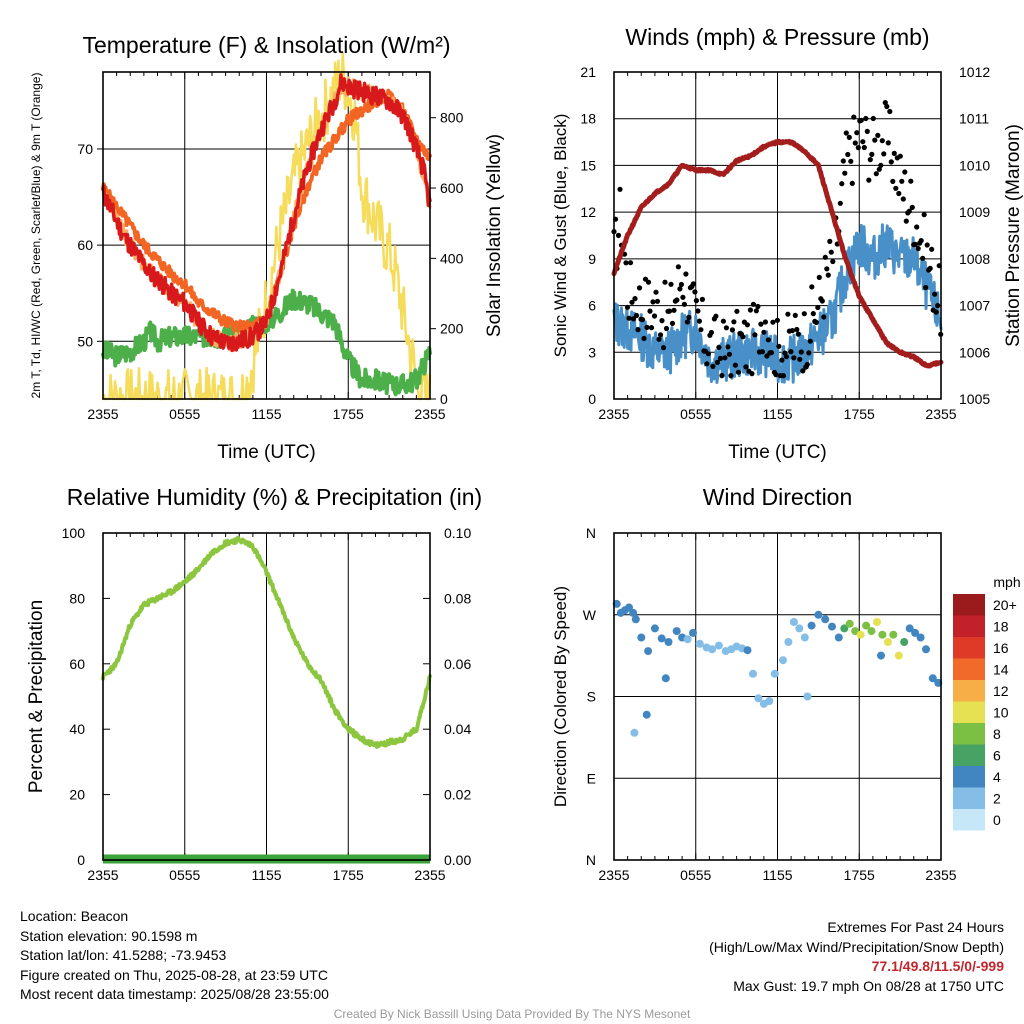  What do you see at coordinates (184, 414) in the screenshot?
I see `x-tick-label: 0555` at bounding box center [184, 414].